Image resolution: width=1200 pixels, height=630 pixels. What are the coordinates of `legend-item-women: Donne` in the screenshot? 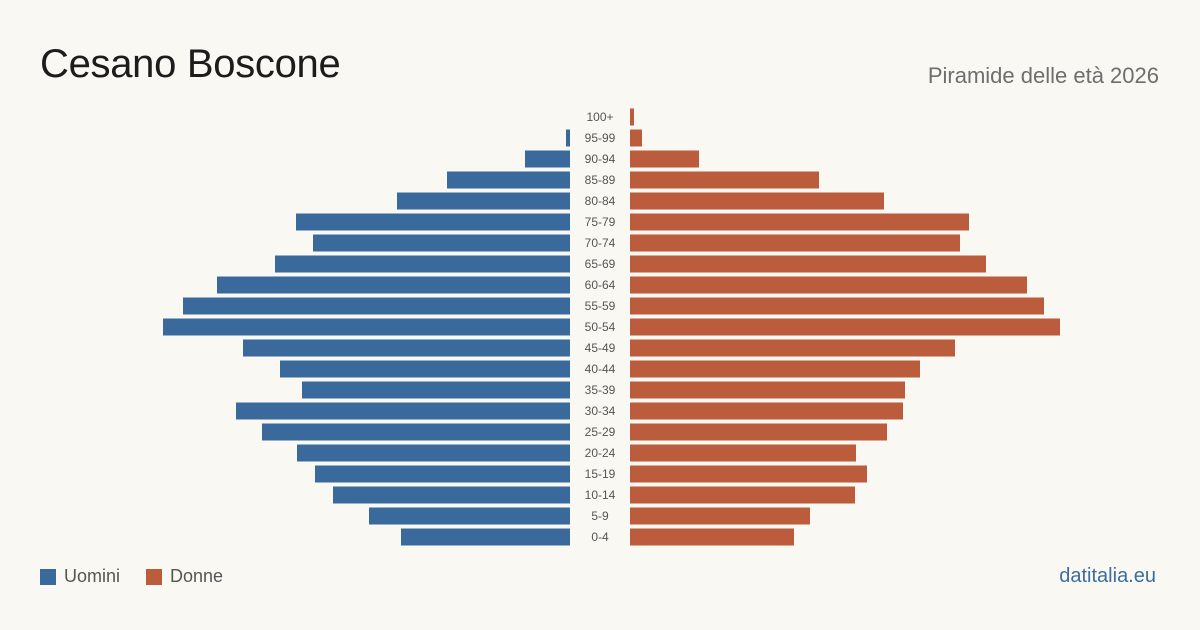 It's located at (184, 576).